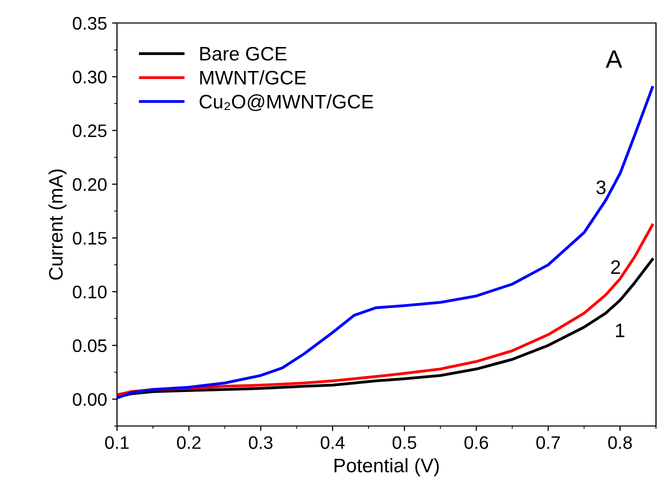  Describe the element at coordinates (476, 442) in the screenshot. I see `x-tick-label: 0.6` at that location.